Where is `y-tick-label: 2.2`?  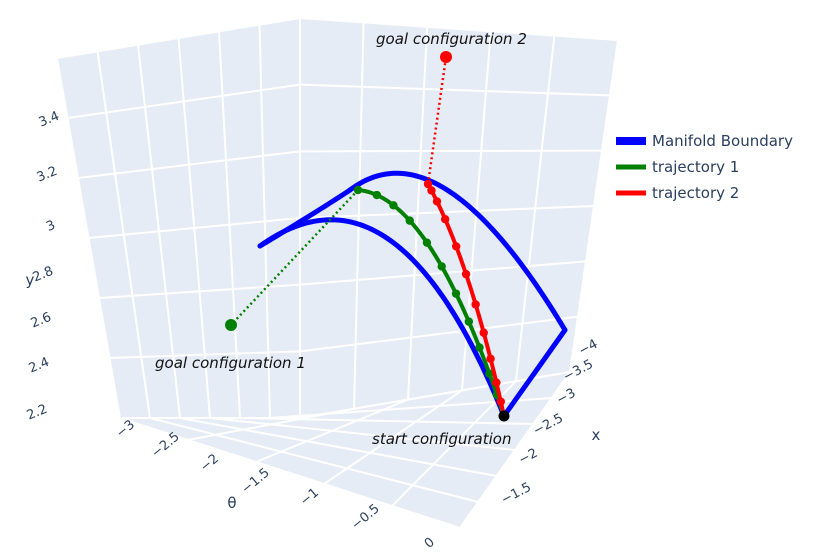 y-tick-label: 2.2 is located at coordinates (37, 413).